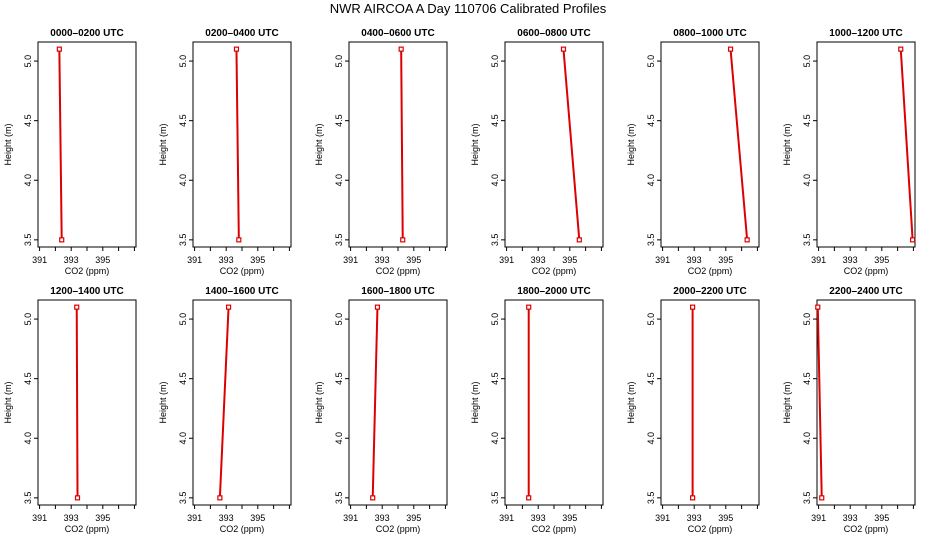  Describe the element at coordinates (242, 402) in the screenshot. I see `panel-8-frame` at that location.